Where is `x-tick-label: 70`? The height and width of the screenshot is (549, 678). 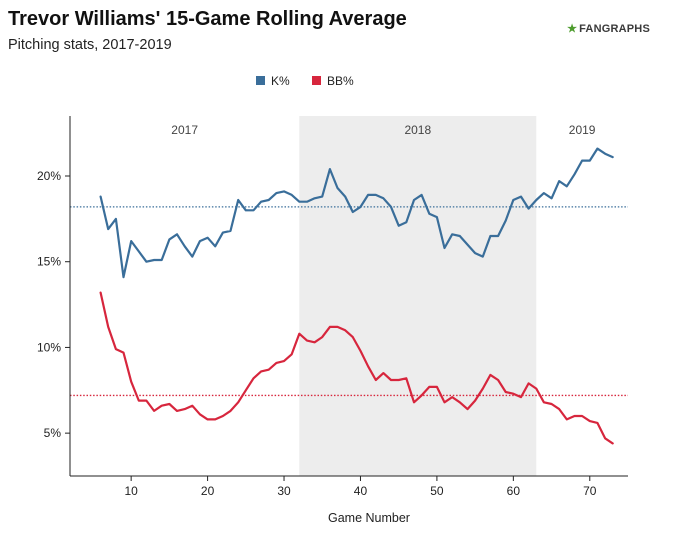 x-tick-label: 70 is located at coordinates (590, 491).